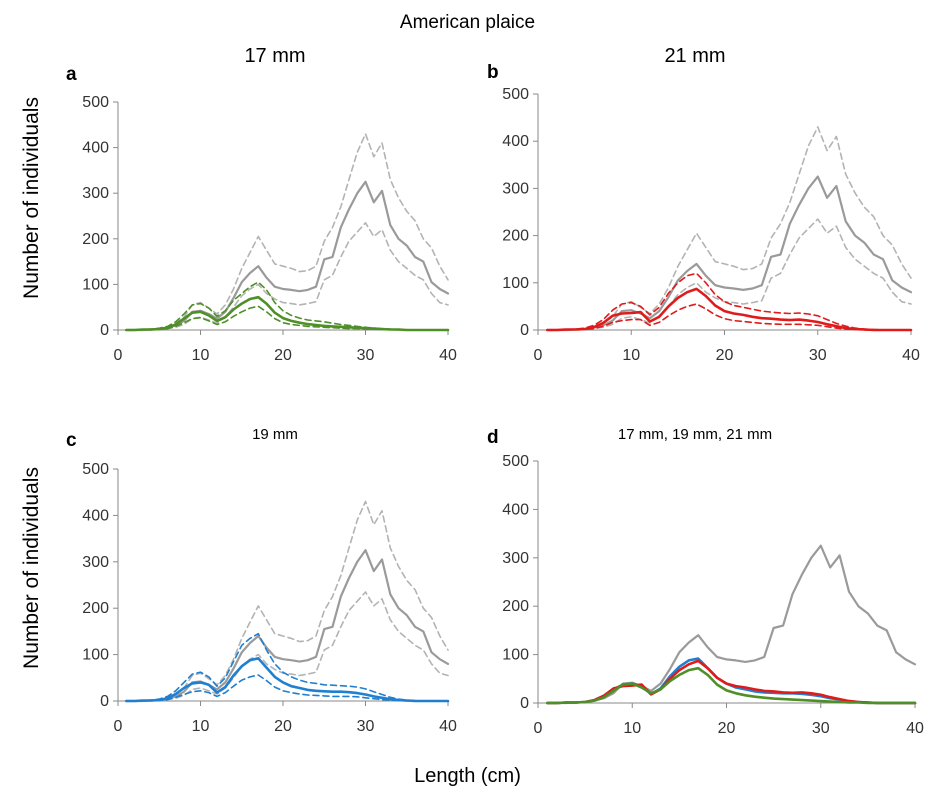 The height and width of the screenshot is (796, 935). I want to click on panel-b-letter: b, so click(493, 72).